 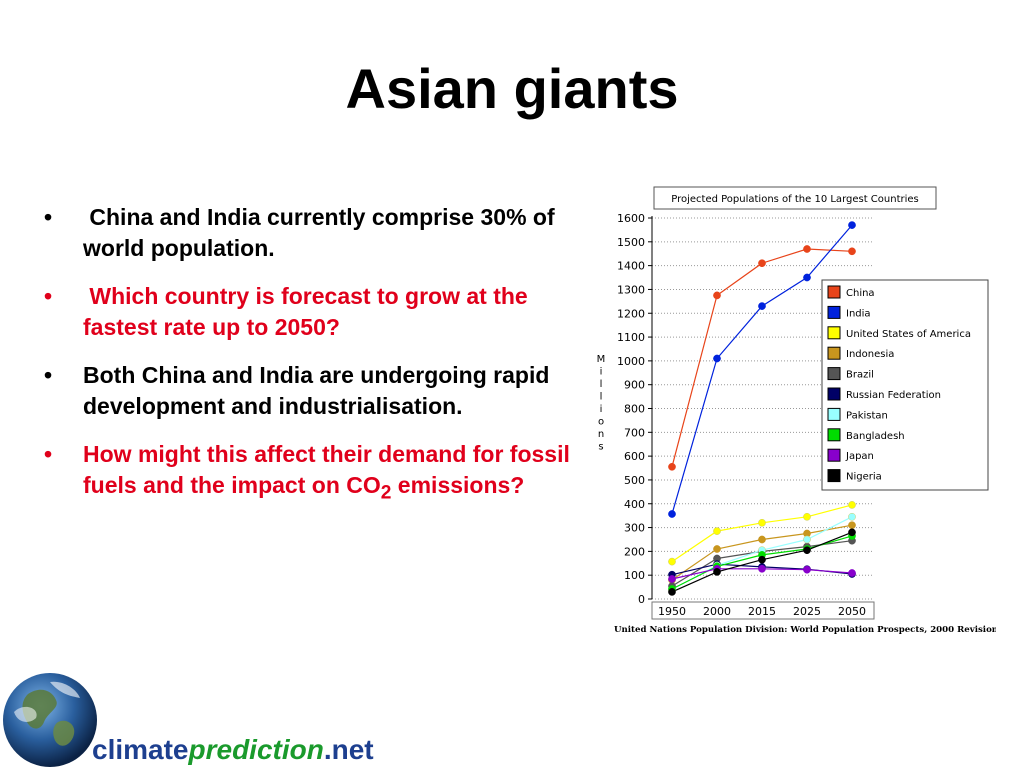 What do you see at coordinates (908, 334) in the screenshot?
I see `legend-label: United States of America` at bounding box center [908, 334].